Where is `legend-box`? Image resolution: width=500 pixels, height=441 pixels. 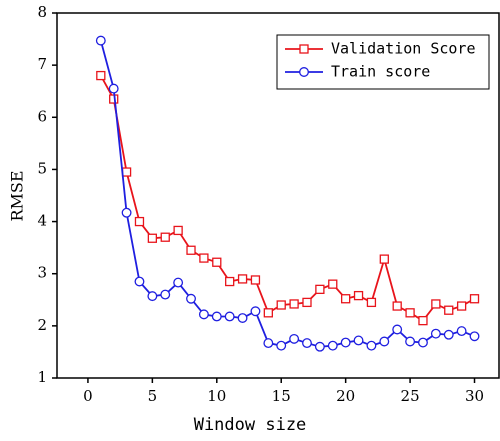 legend-box is located at coordinates (383, 62).